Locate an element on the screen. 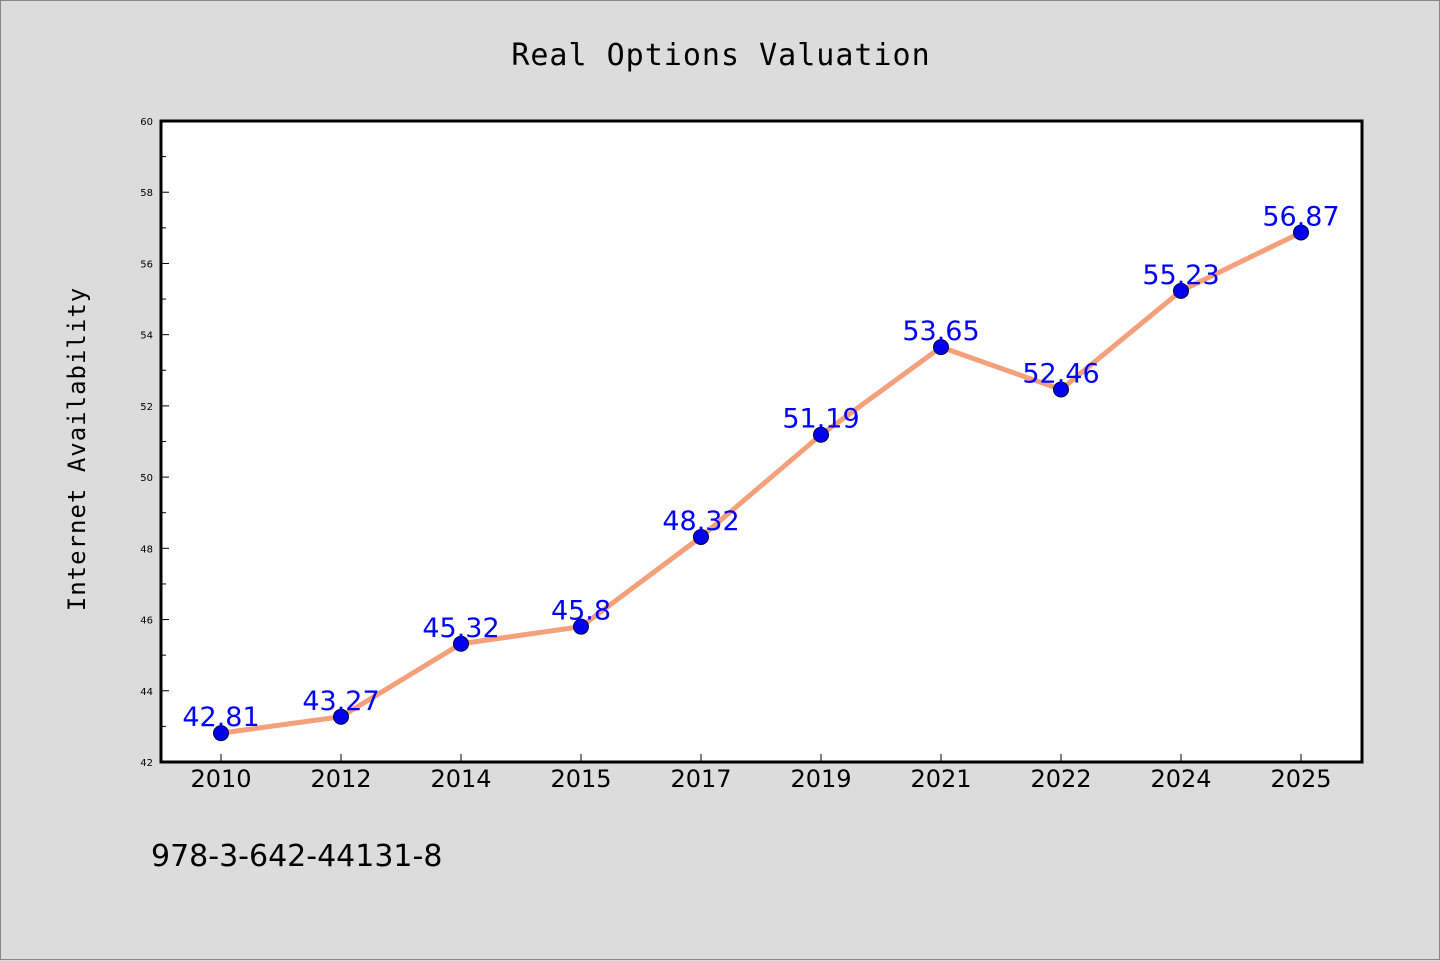 This screenshot has width=1440, height=961. data-label: 43.27 is located at coordinates (340, 701).